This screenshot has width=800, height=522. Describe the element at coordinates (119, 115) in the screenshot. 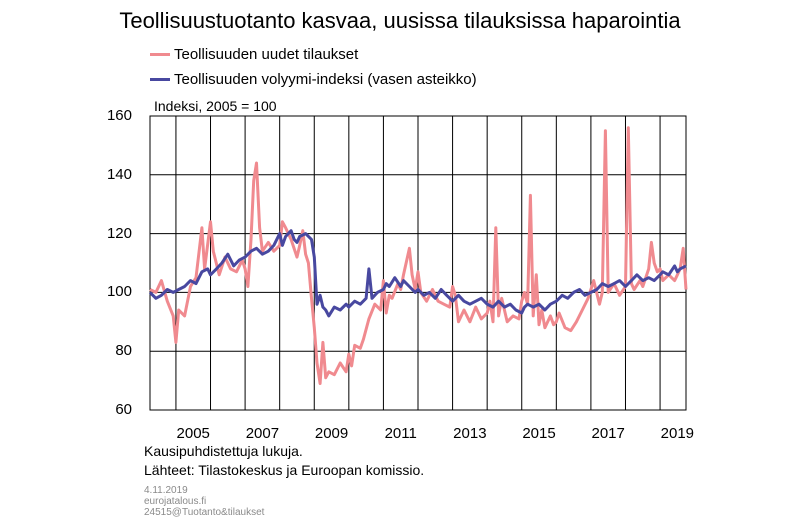

I see `y-tick-label: 160` at that location.